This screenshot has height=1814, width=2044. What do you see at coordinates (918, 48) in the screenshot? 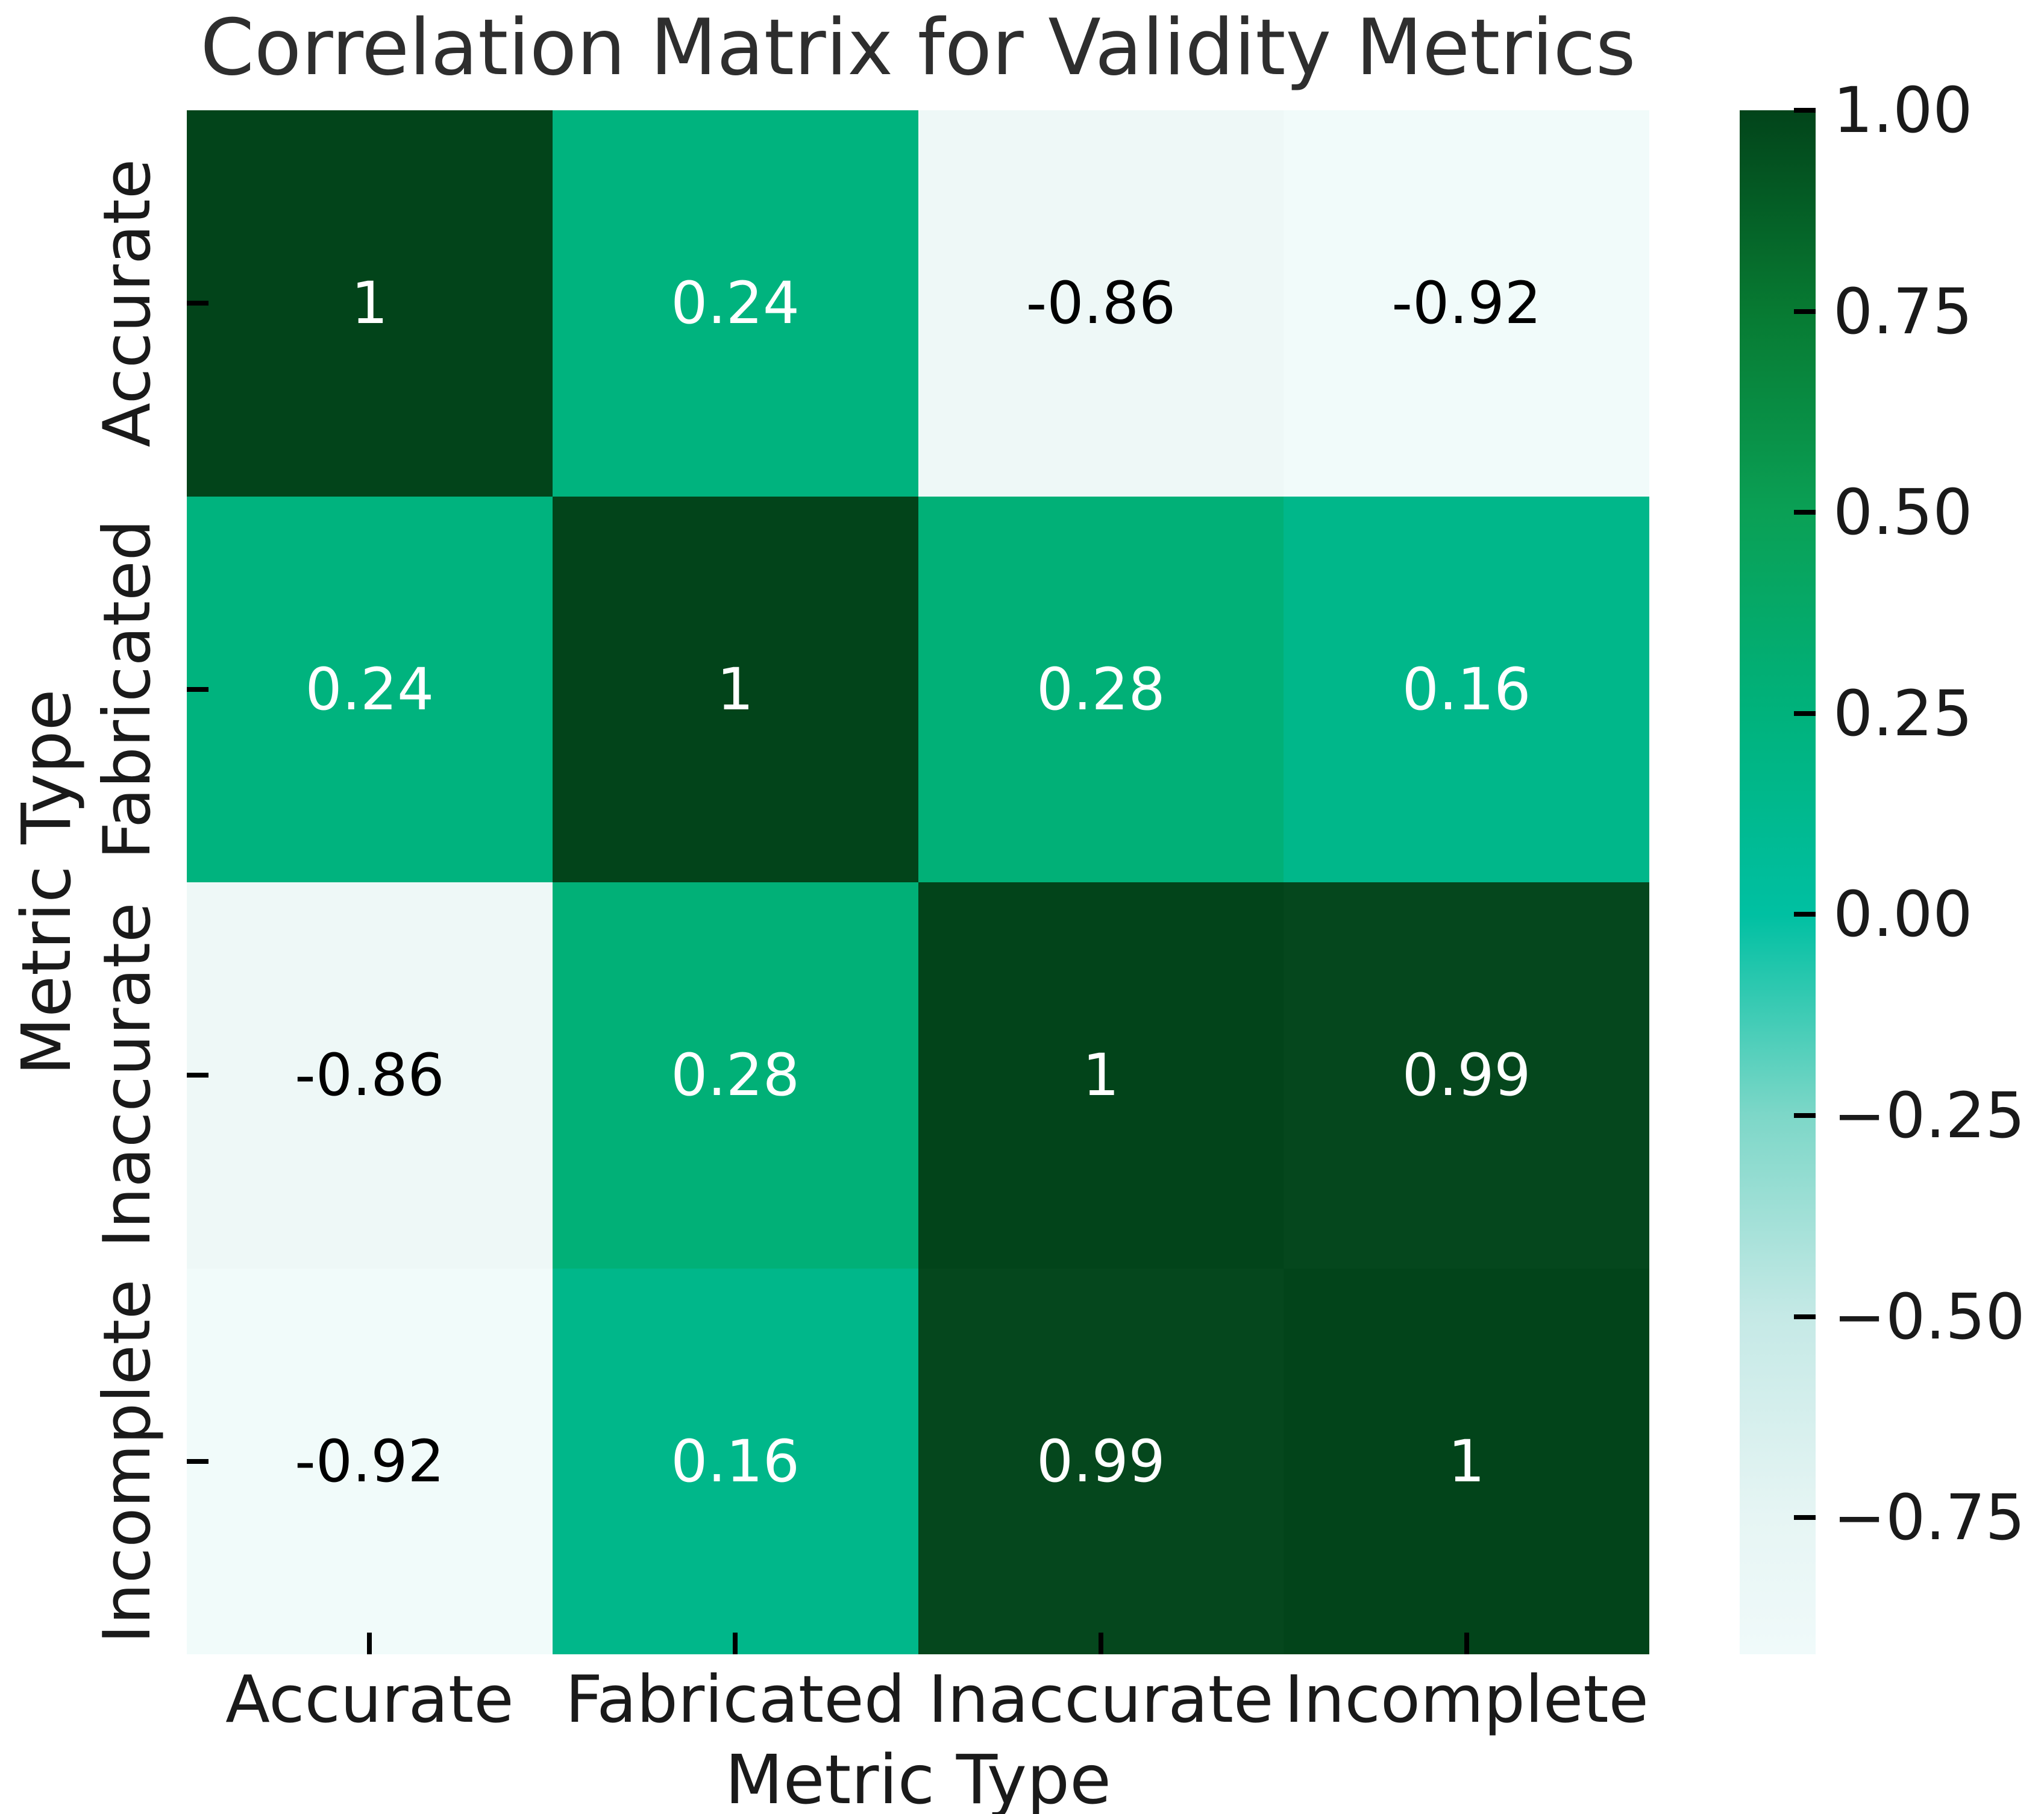
I see `chart-title: Correlation Matrix for Validity Metrics` at bounding box center [918, 48].